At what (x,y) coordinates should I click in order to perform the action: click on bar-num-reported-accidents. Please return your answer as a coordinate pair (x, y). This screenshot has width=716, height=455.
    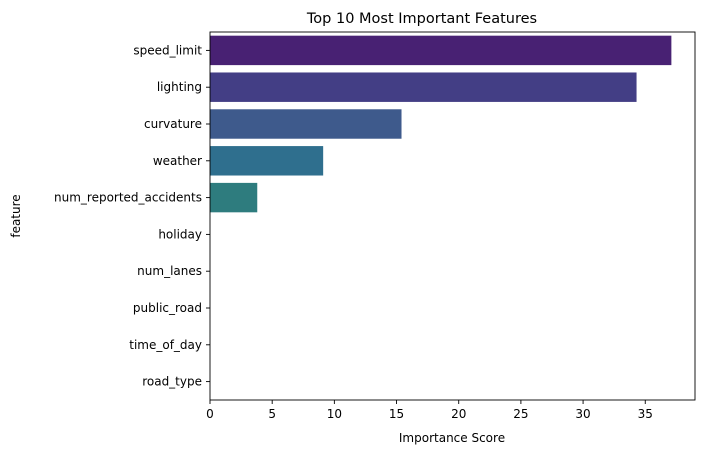
    Looking at the image, I should click on (234, 197).